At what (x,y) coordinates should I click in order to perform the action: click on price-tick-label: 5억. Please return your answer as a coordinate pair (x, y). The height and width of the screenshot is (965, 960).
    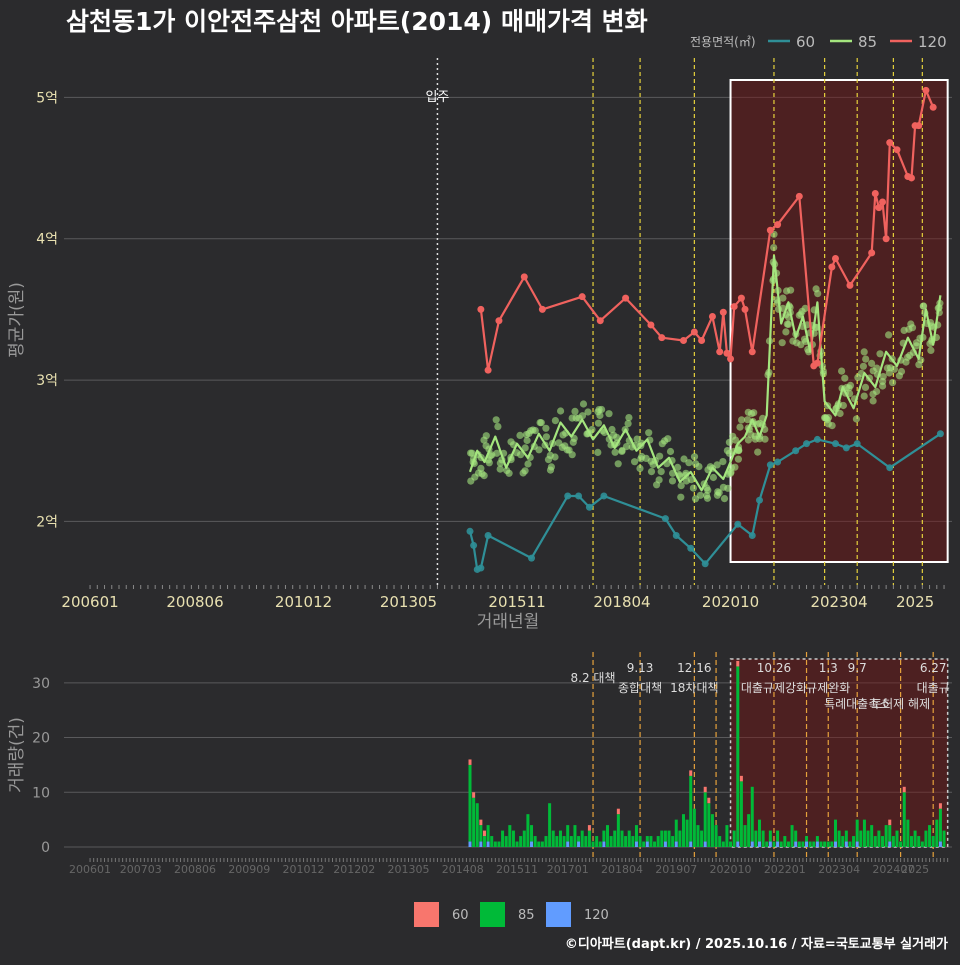
    Looking at the image, I should click on (47, 98).